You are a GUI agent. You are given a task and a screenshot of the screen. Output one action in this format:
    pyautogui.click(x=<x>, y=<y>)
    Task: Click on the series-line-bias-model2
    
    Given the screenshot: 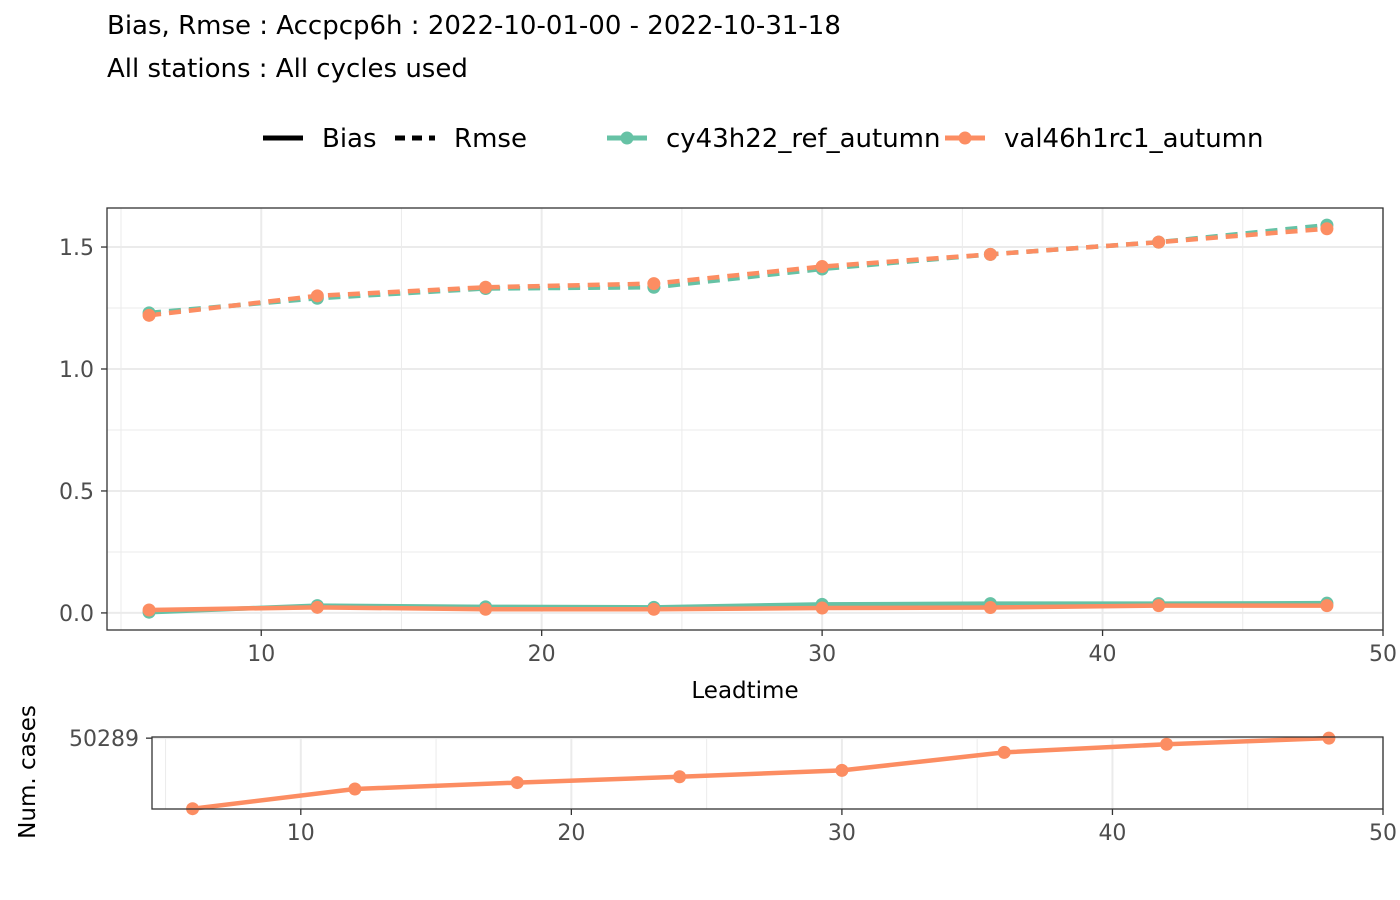 What is the action you would take?
    pyautogui.click(x=738, y=608)
    